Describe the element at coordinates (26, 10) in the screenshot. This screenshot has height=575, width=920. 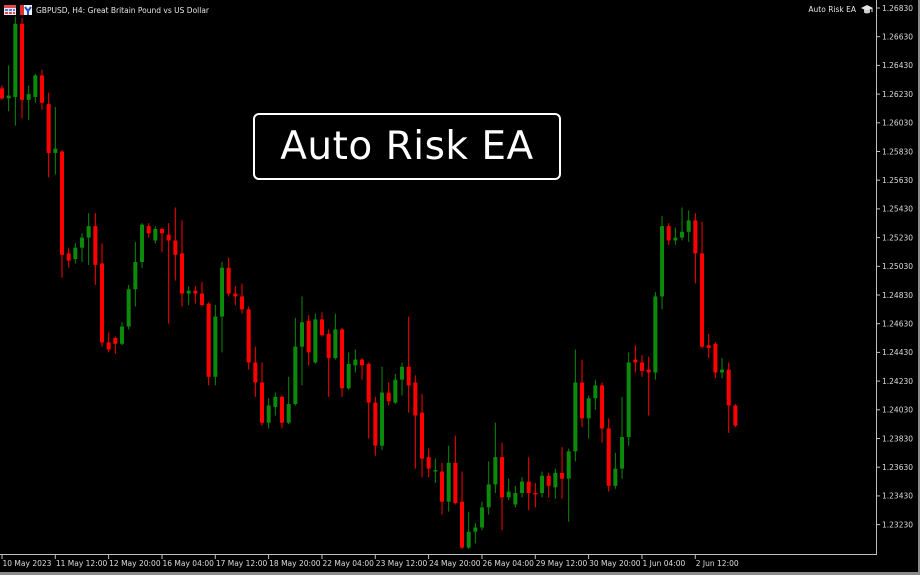
I see `one-click-trading-icon` at that location.